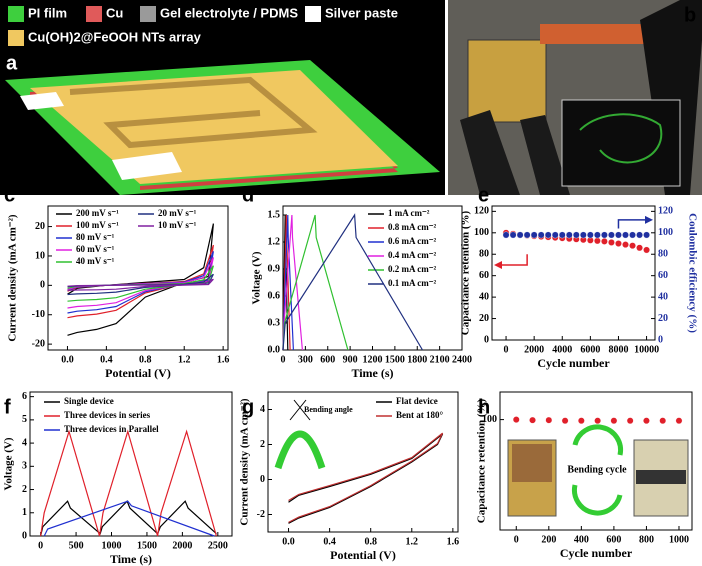  Describe the element at coordinates (482, 460) in the screenshot. I see `y-axis-label: Capacitance retention (%)` at that location.